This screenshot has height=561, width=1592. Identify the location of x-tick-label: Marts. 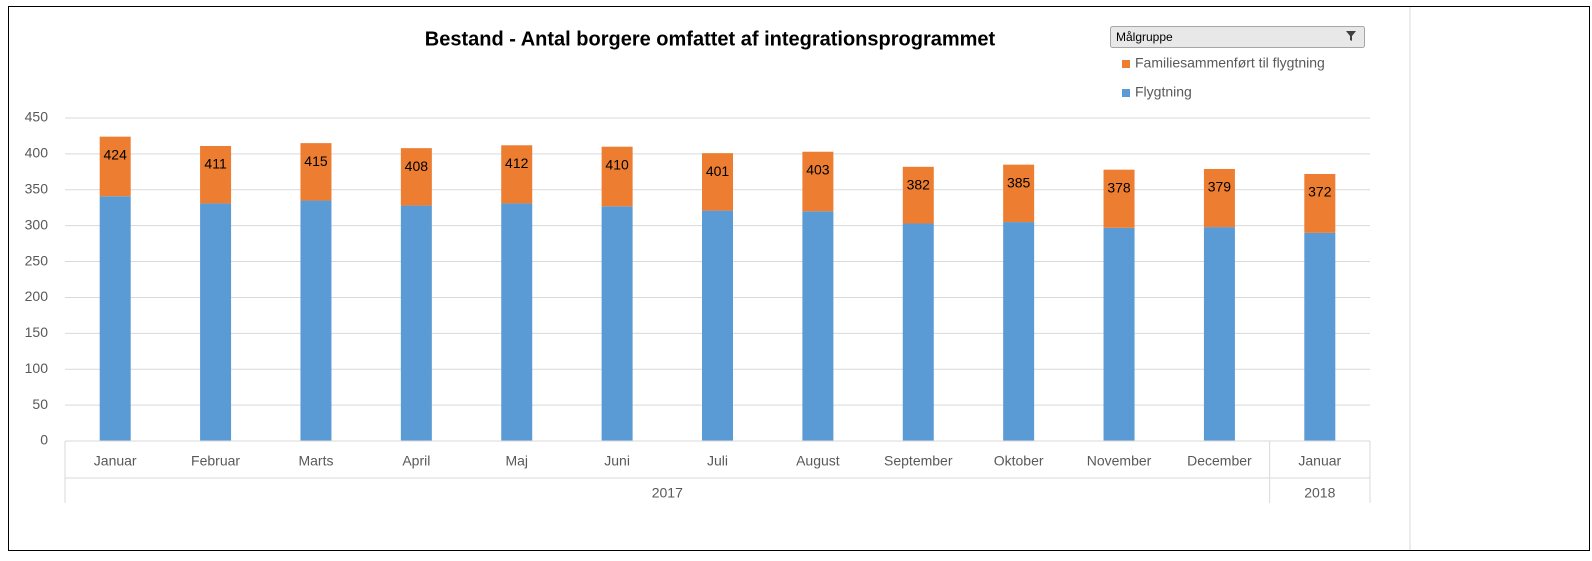
(315, 461).